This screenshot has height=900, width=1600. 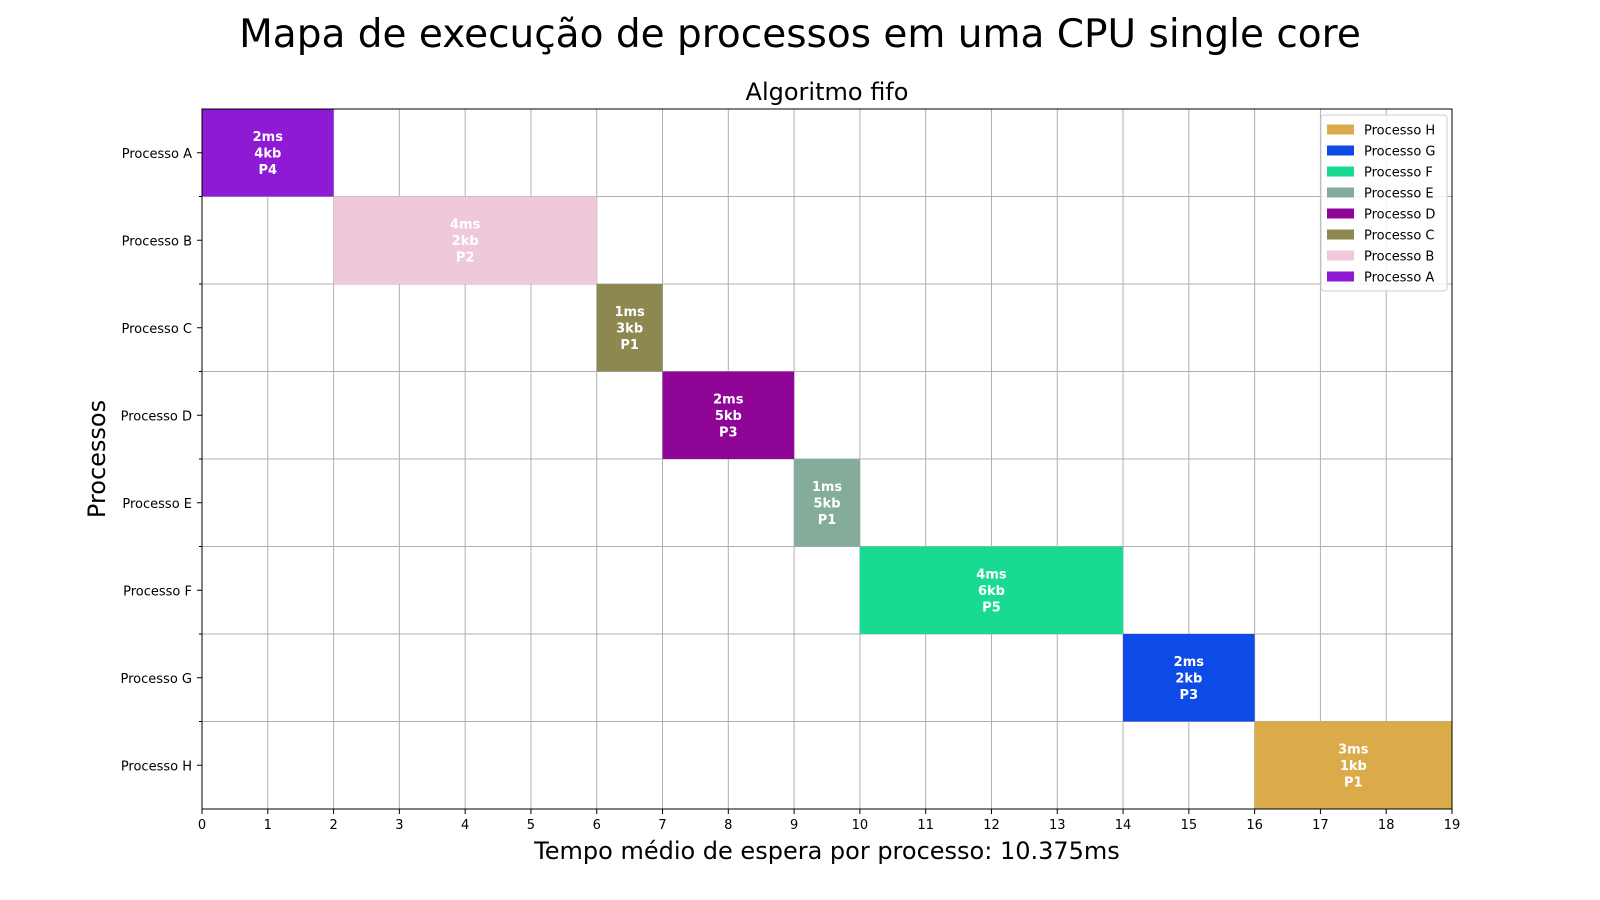 What do you see at coordinates (156, 416) in the screenshot?
I see `y-tick-label: Processo D` at bounding box center [156, 416].